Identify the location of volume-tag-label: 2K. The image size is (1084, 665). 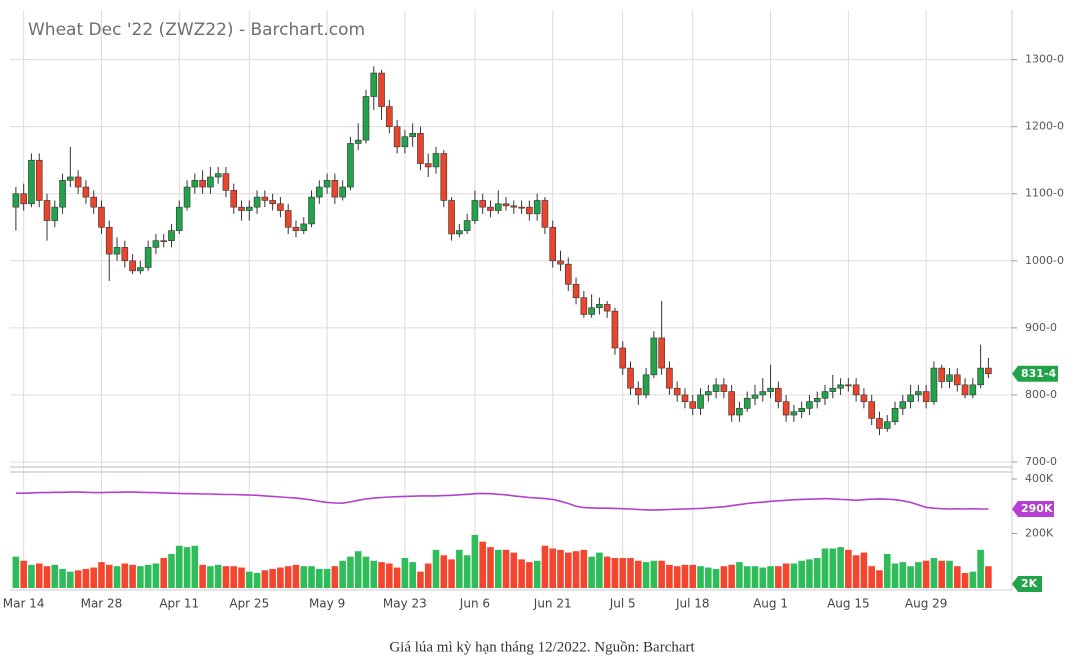
(1029, 583).